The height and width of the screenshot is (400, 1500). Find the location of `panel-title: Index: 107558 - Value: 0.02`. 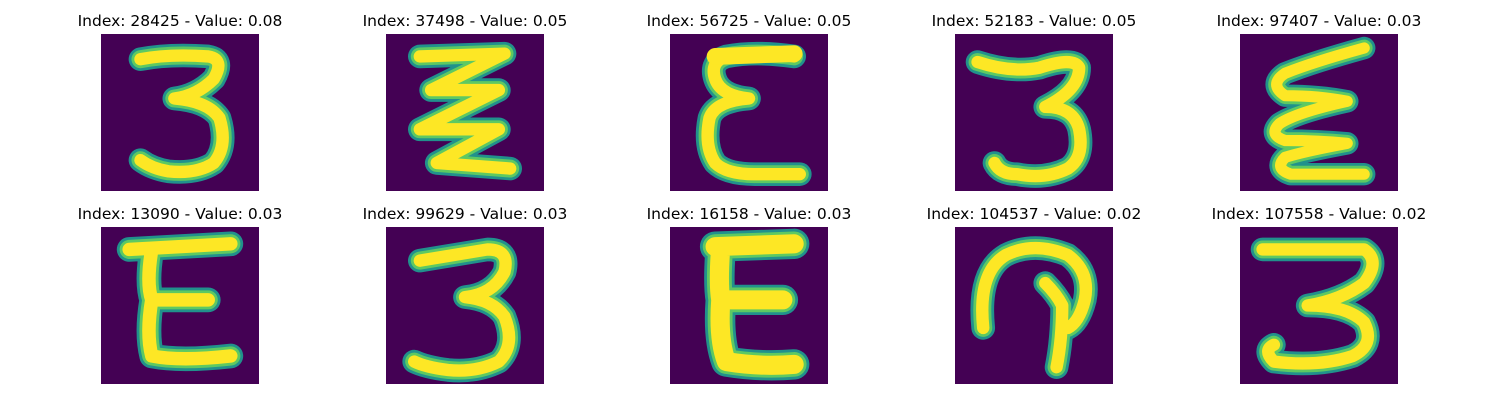

panel-title: Index: 107558 - Value: 0.02 is located at coordinates (1319, 214).